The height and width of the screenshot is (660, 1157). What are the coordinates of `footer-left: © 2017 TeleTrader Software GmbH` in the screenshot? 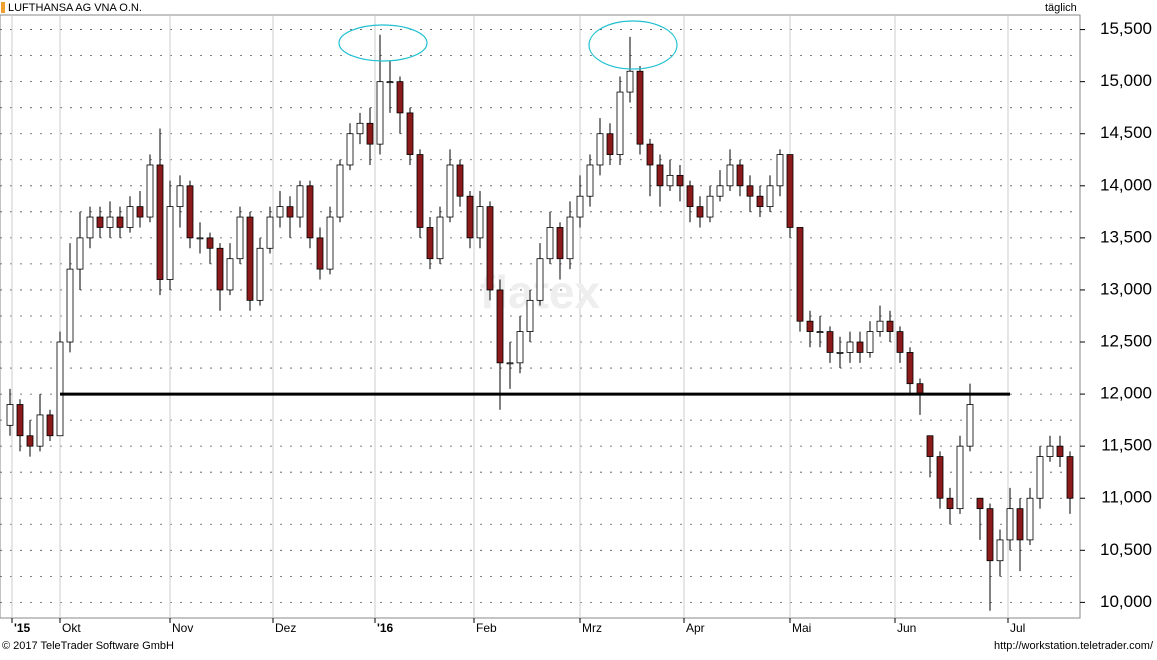 It's located at (88, 646).